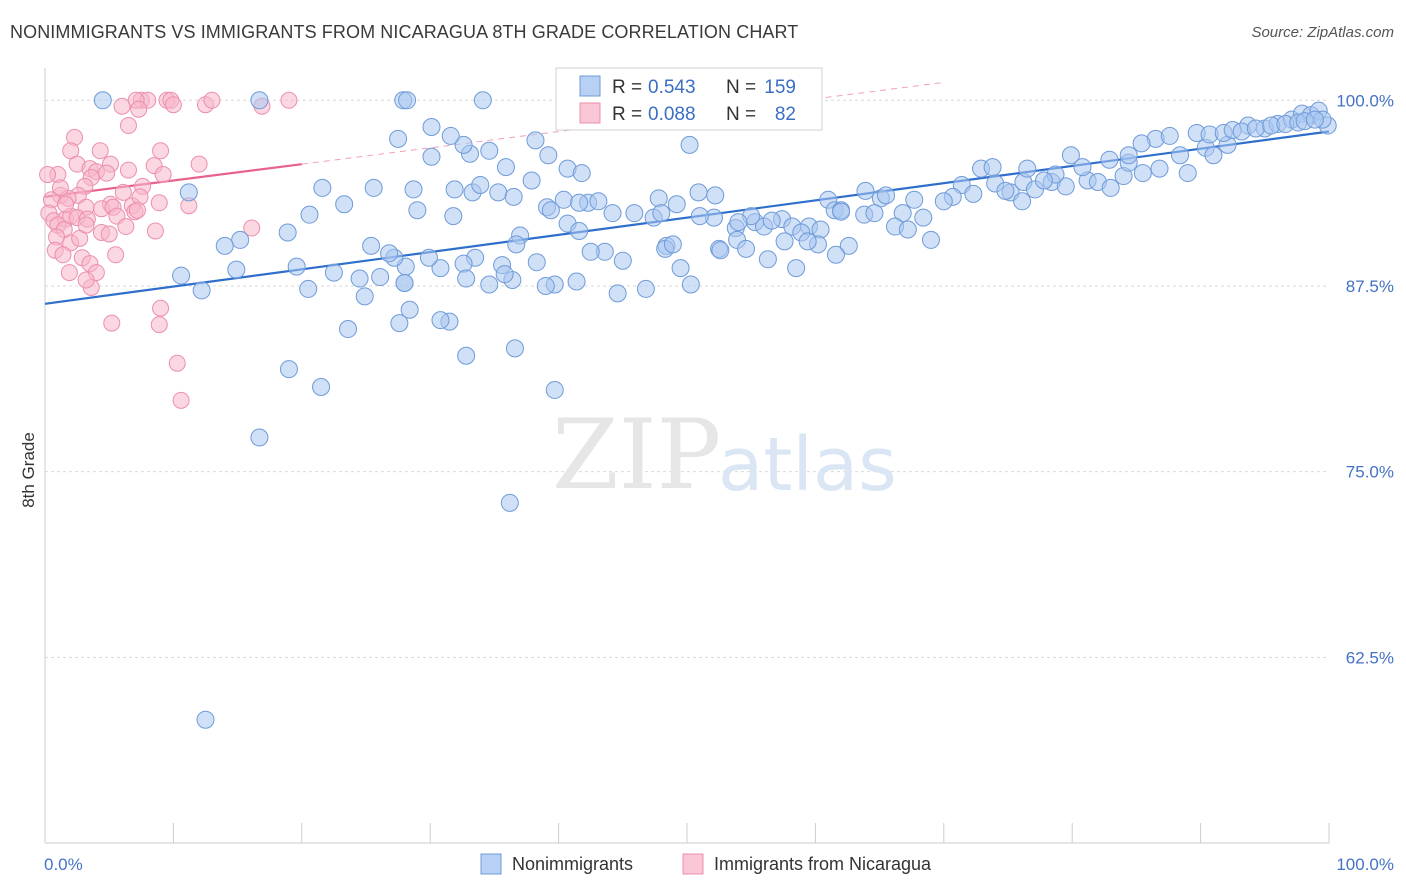 Image resolution: width=1406 pixels, height=892 pixels. I want to click on x-tick-labels: 0.0% 100.0%, so click(719, 864).